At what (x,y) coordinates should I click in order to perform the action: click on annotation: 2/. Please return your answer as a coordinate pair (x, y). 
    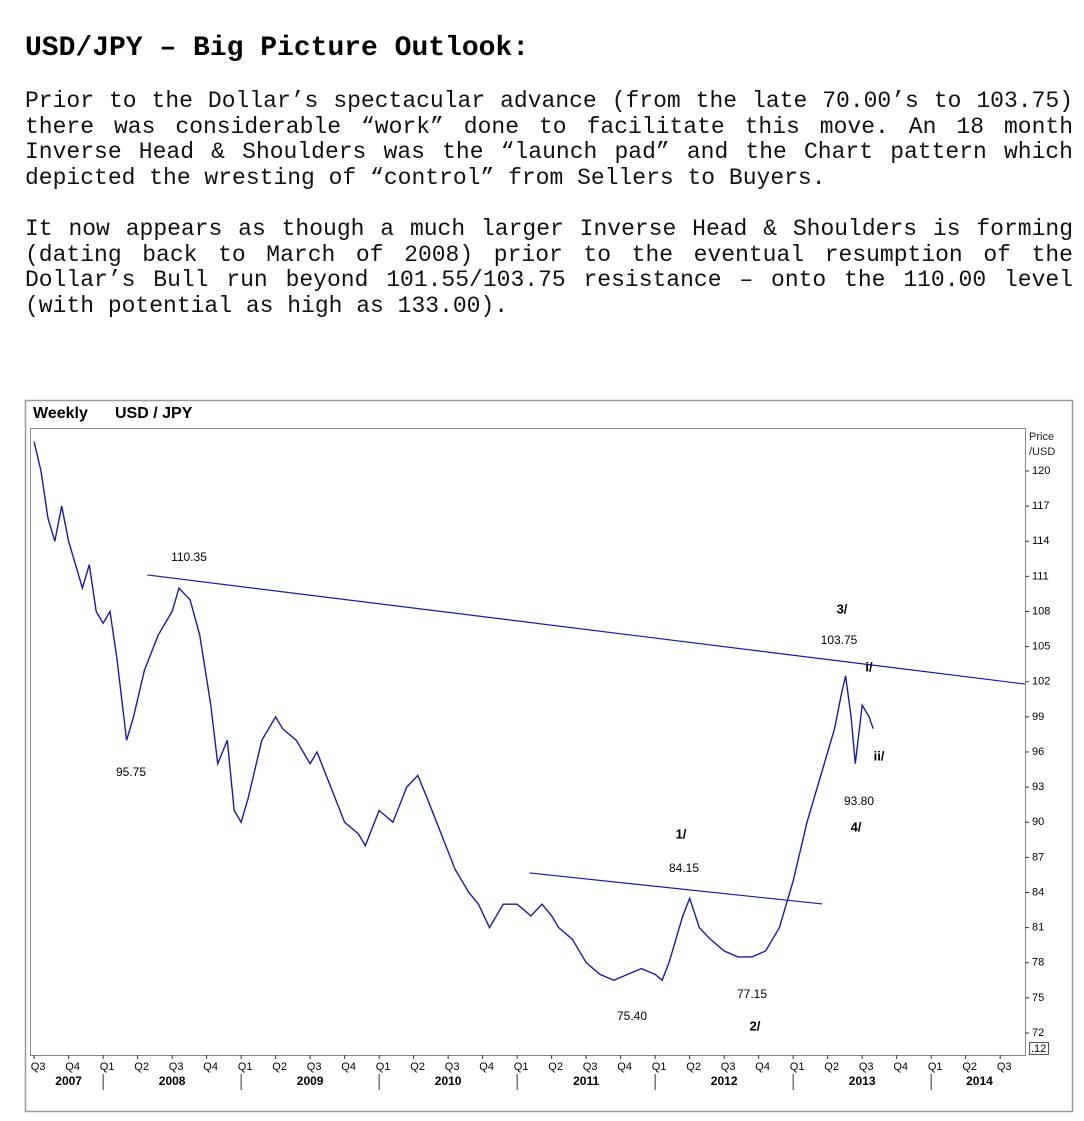
    Looking at the image, I should click on (755, 1025).